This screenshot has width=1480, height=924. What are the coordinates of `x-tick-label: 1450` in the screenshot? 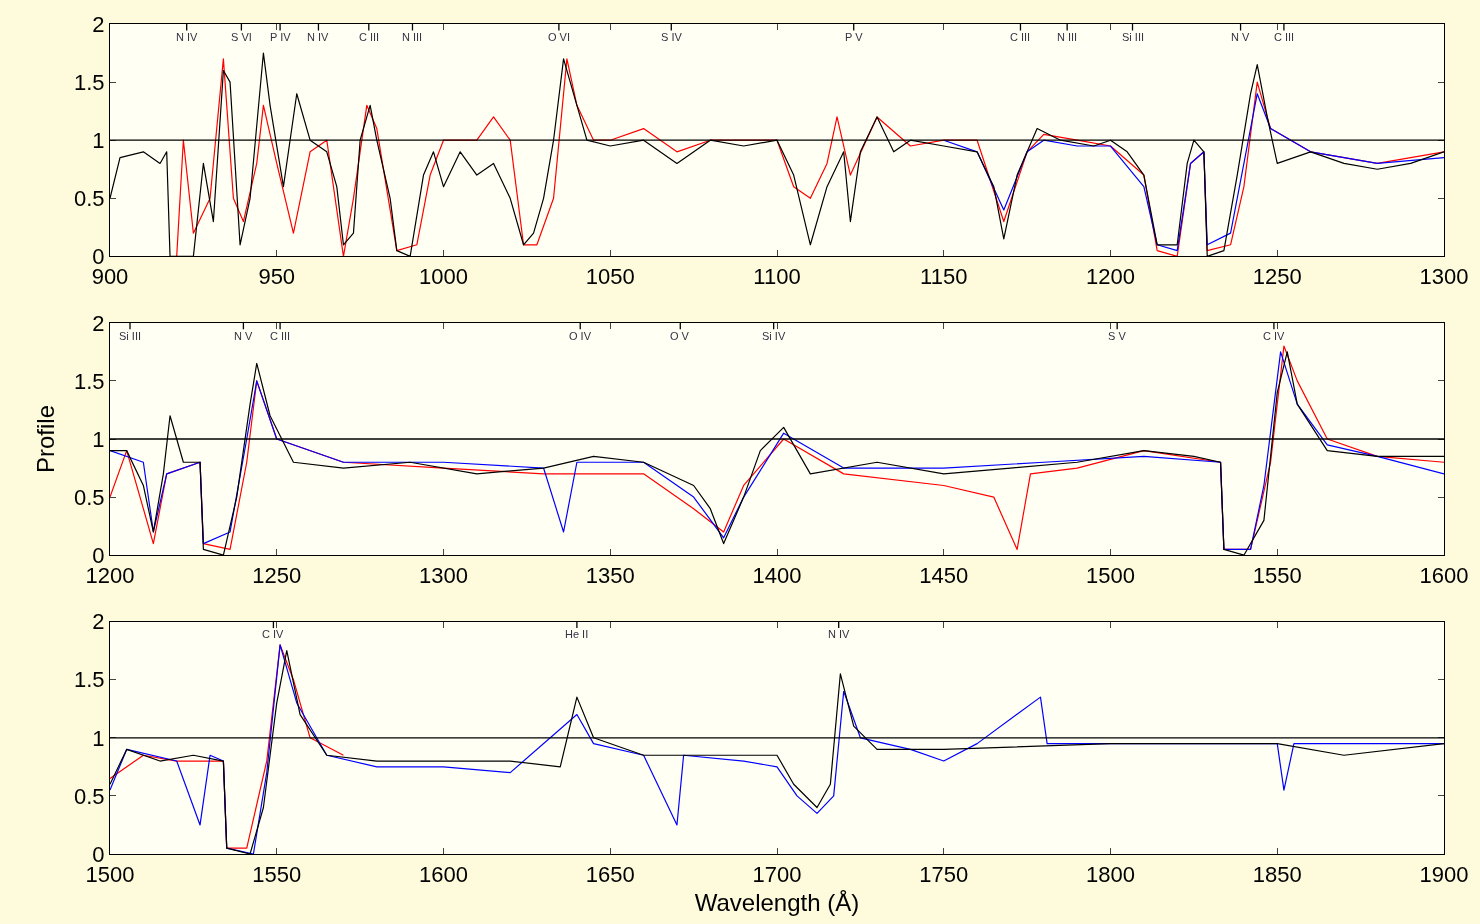 It's located at (944, 575).